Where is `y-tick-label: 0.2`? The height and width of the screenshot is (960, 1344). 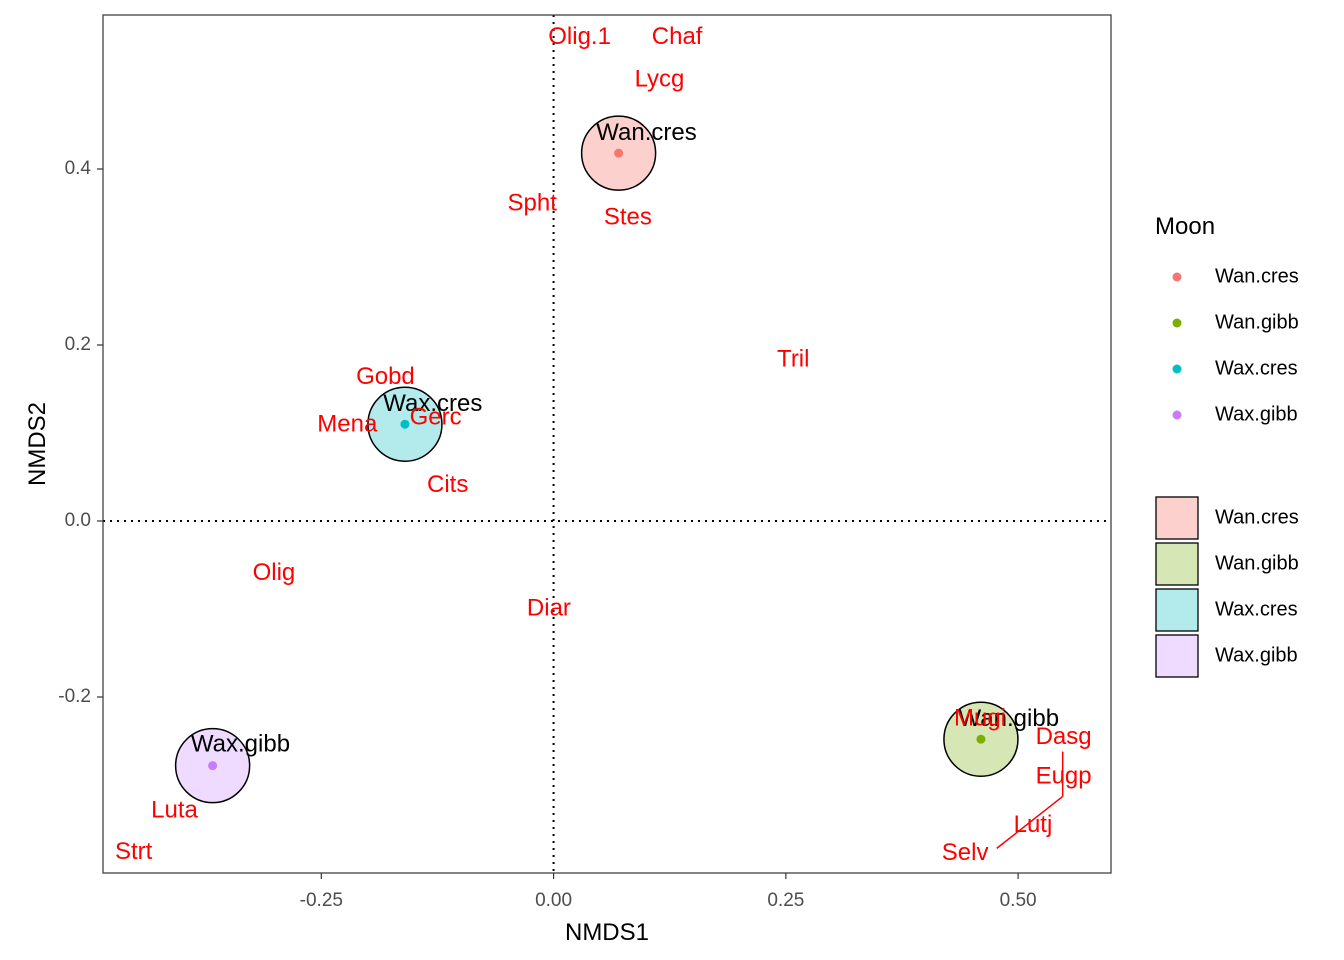
y-tick-label: 0.2 is located at coordinates (78, 344).